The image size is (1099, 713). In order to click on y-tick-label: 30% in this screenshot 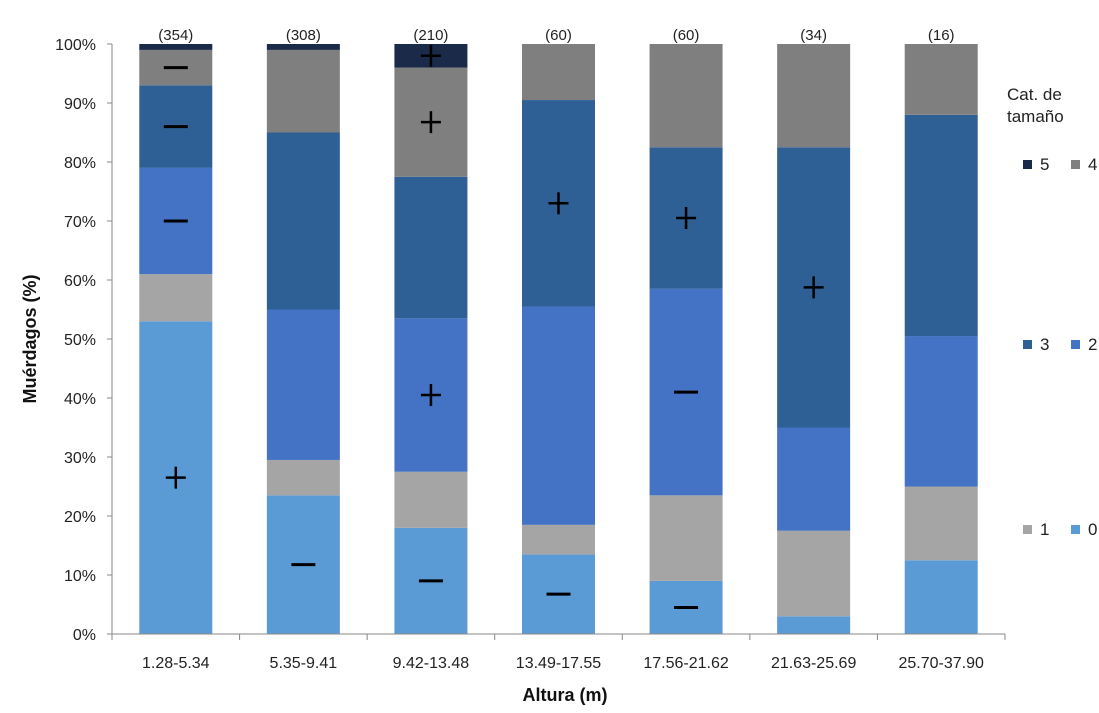, I will do `click(80, 458)`.